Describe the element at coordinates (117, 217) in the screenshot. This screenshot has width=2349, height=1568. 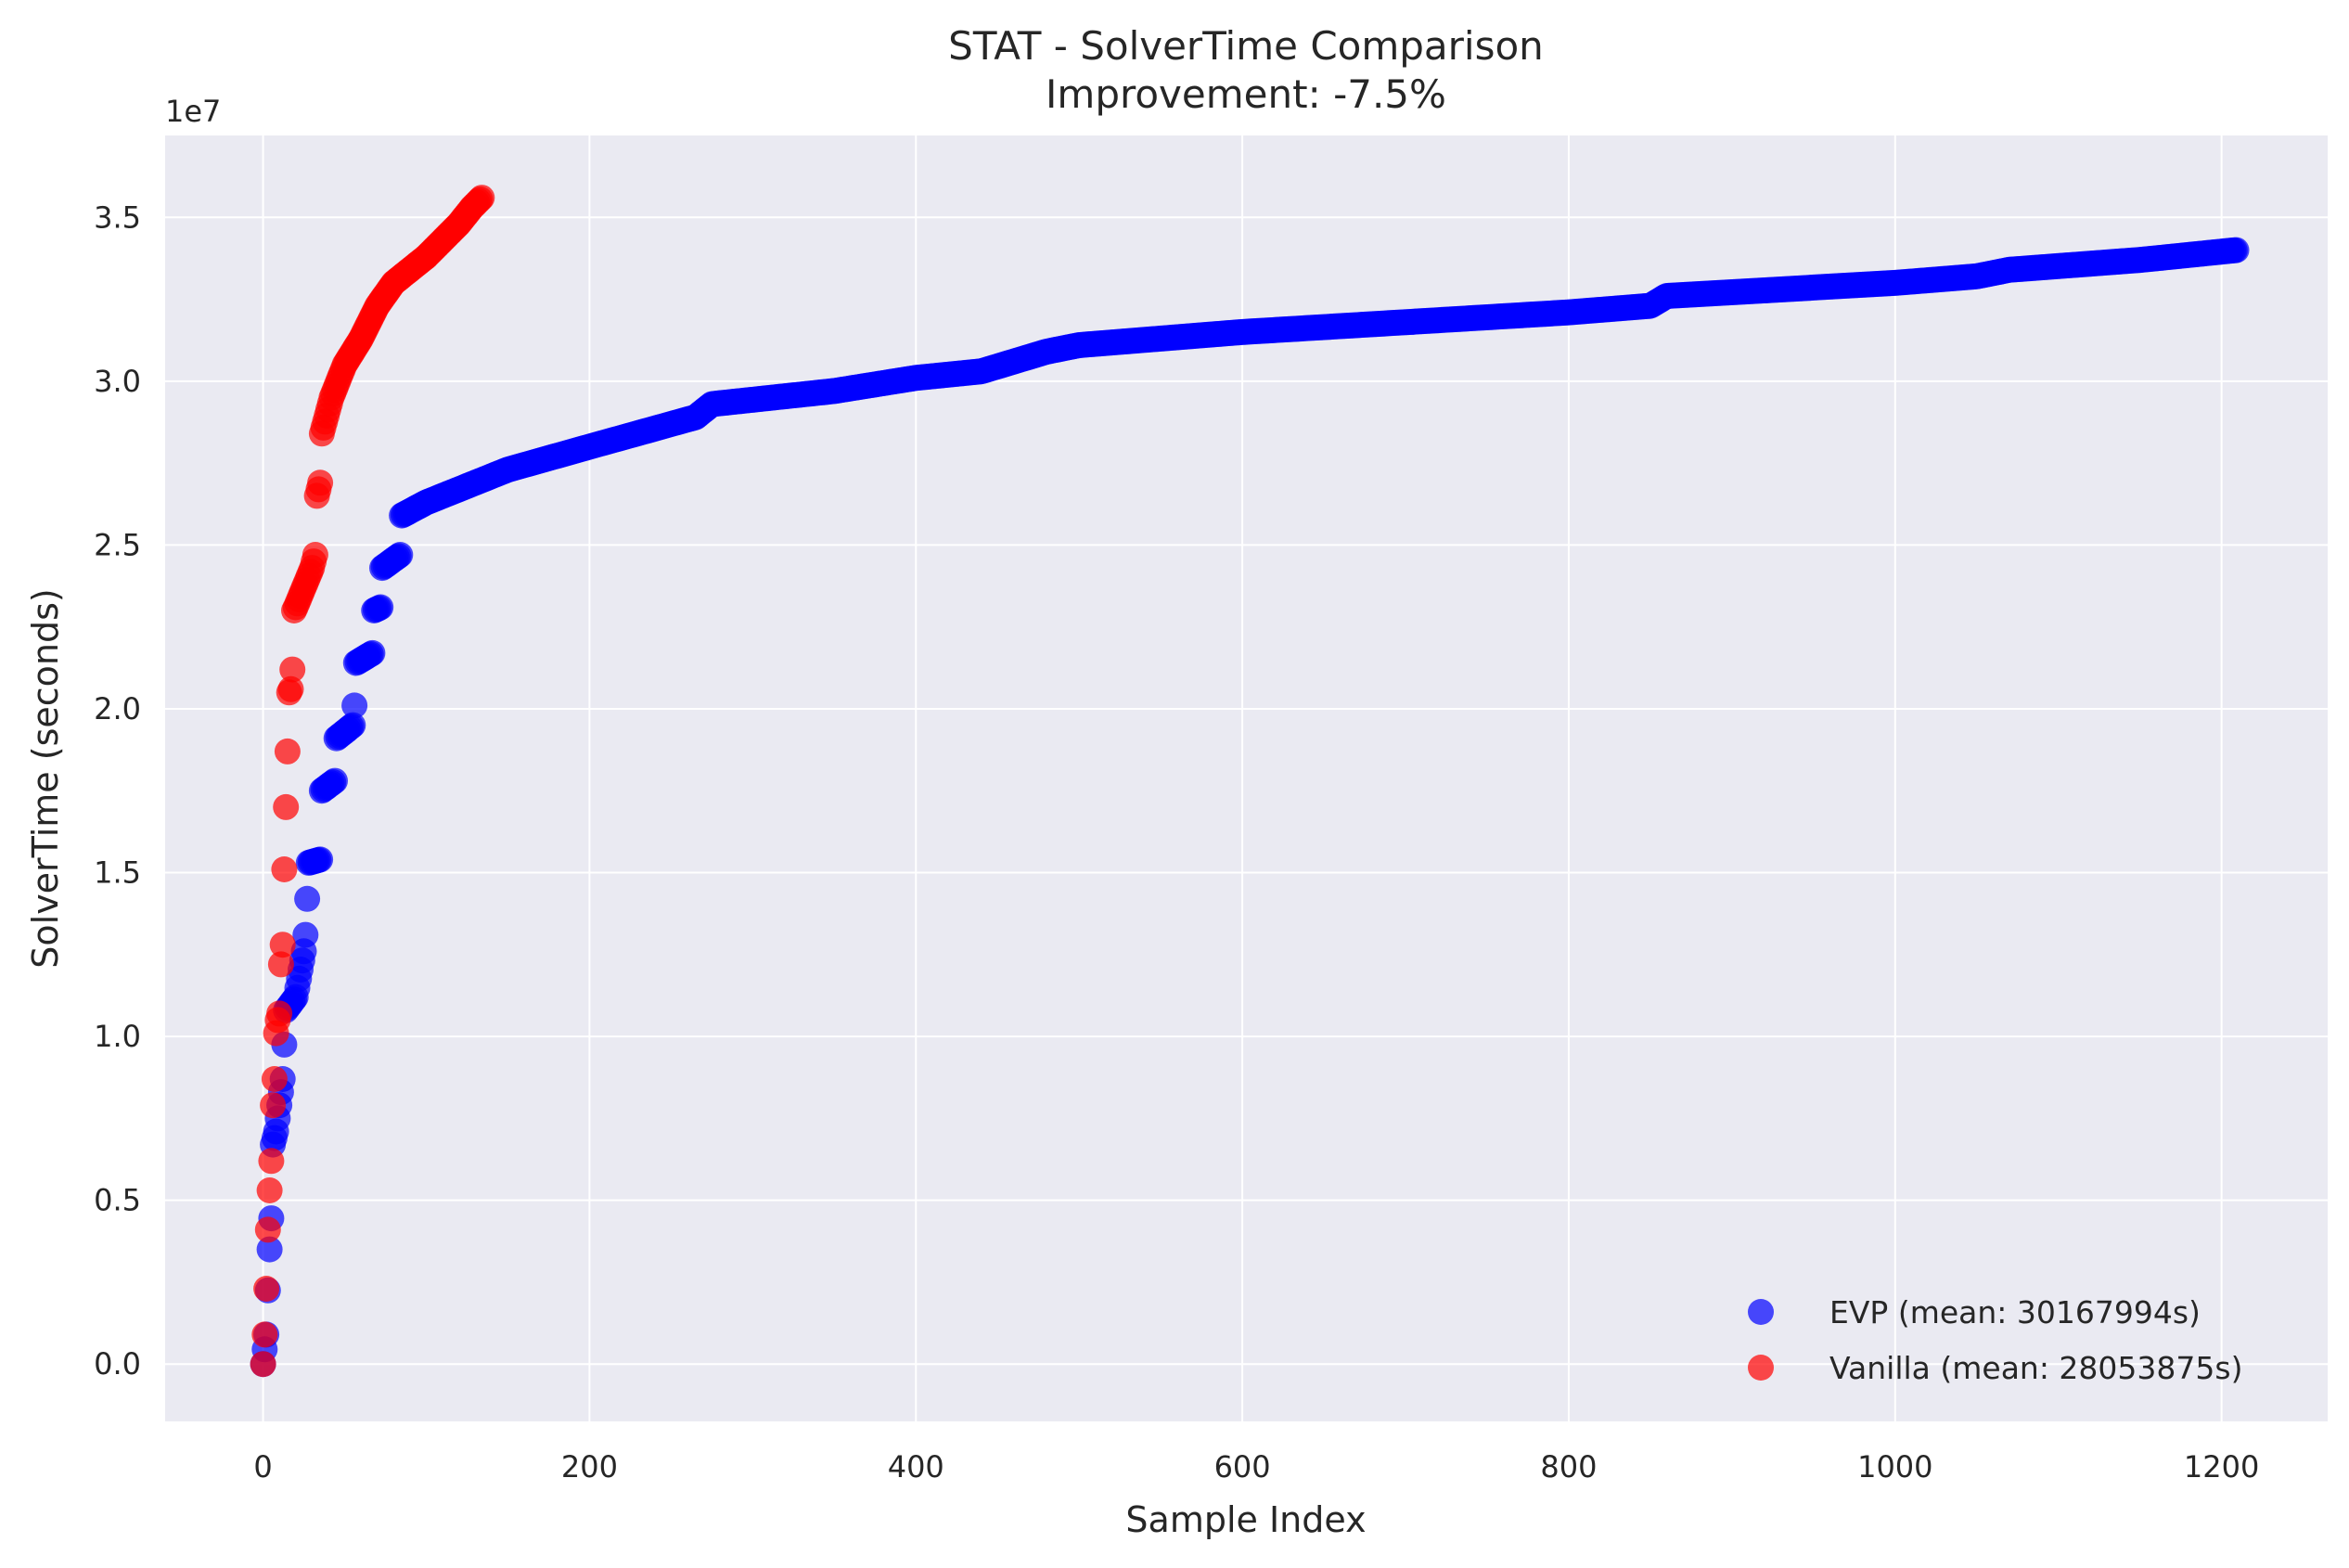
I see `y-tick-label: 3.5` at that location.